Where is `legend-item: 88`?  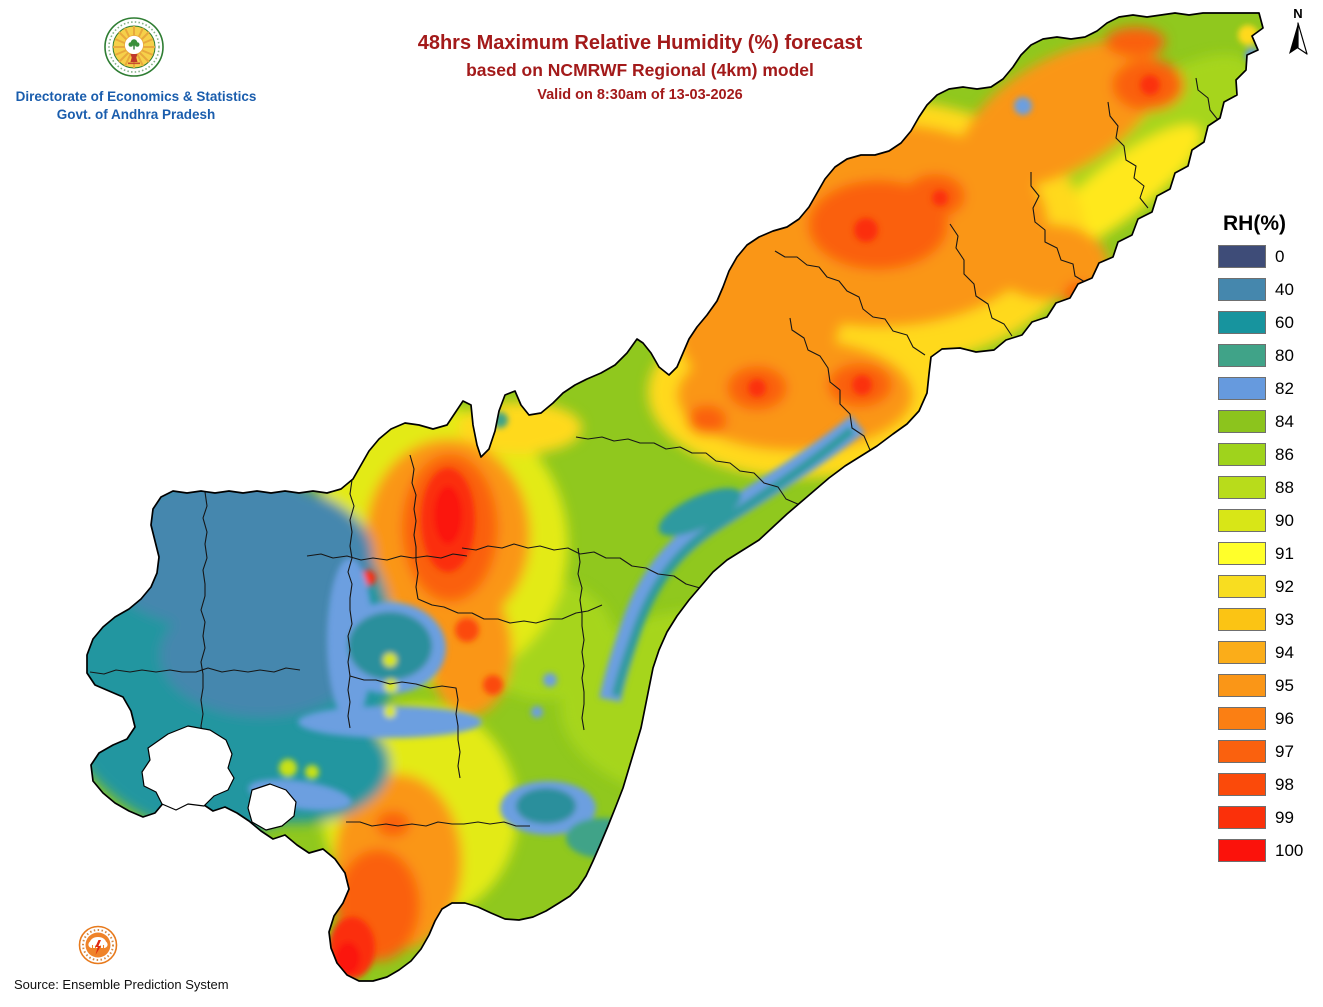 legend-item: 88 is located at coordinates (1260, 487).